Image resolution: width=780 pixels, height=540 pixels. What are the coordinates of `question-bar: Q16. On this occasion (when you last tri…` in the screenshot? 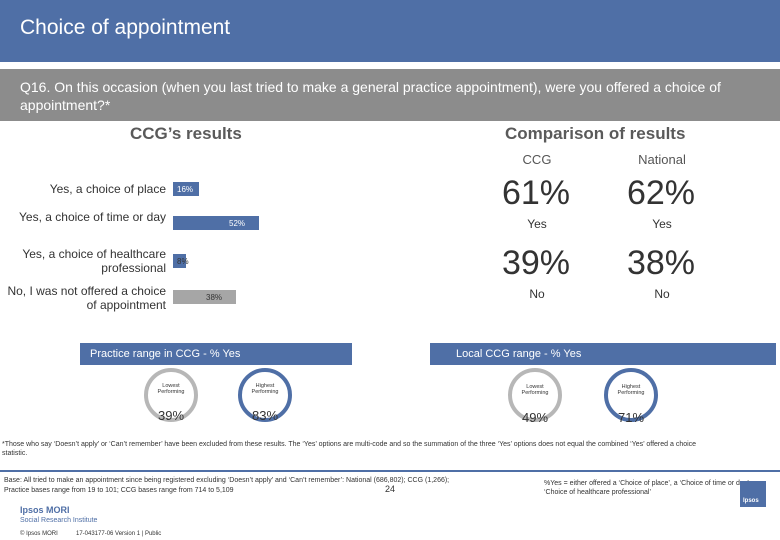 It's located at (390, 95).